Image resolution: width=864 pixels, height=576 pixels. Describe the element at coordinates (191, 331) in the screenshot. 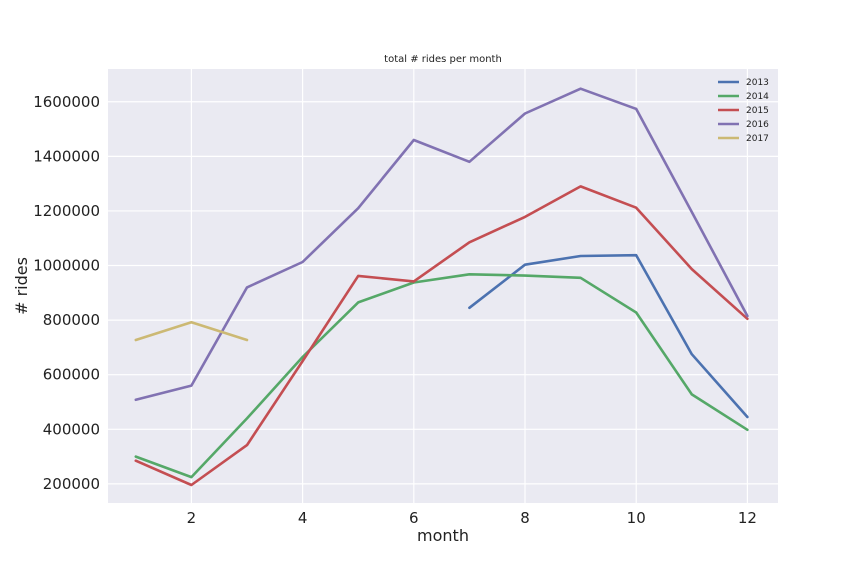

I see `series-line-2017` at that location.